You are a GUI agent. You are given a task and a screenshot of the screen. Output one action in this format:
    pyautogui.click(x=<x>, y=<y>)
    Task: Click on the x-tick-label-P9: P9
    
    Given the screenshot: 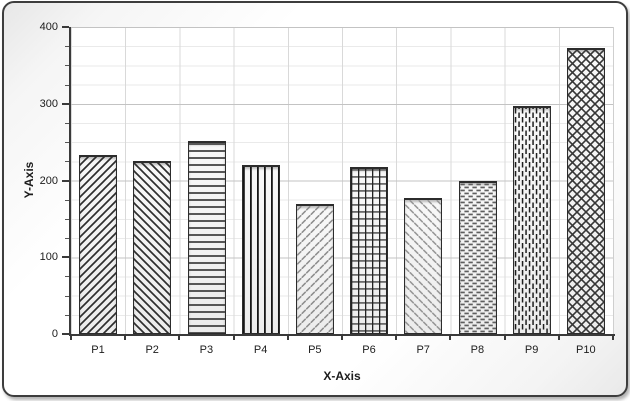 What is the action you would take?
    pyautogui.click(x=531, y=350)
    